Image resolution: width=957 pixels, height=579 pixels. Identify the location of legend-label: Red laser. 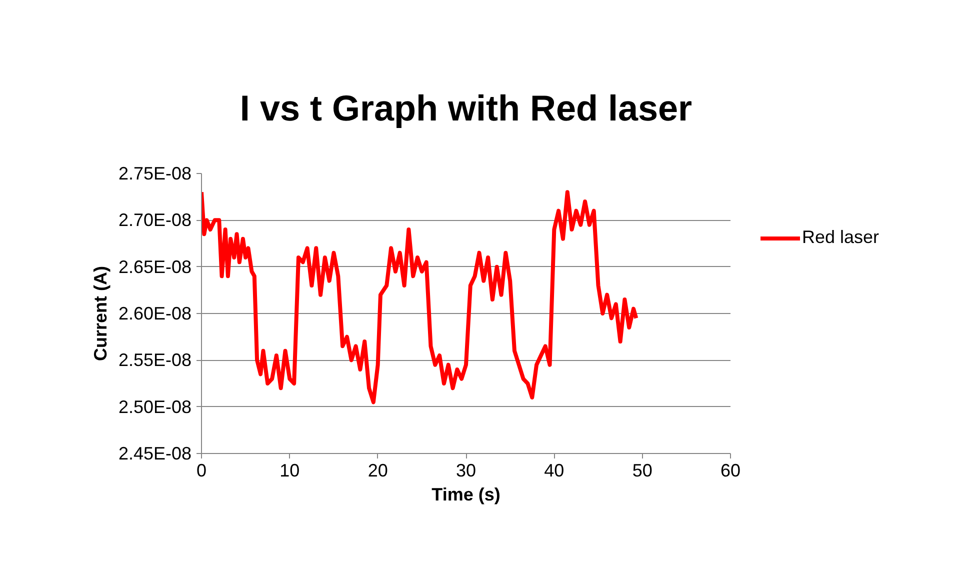
(841, 237).